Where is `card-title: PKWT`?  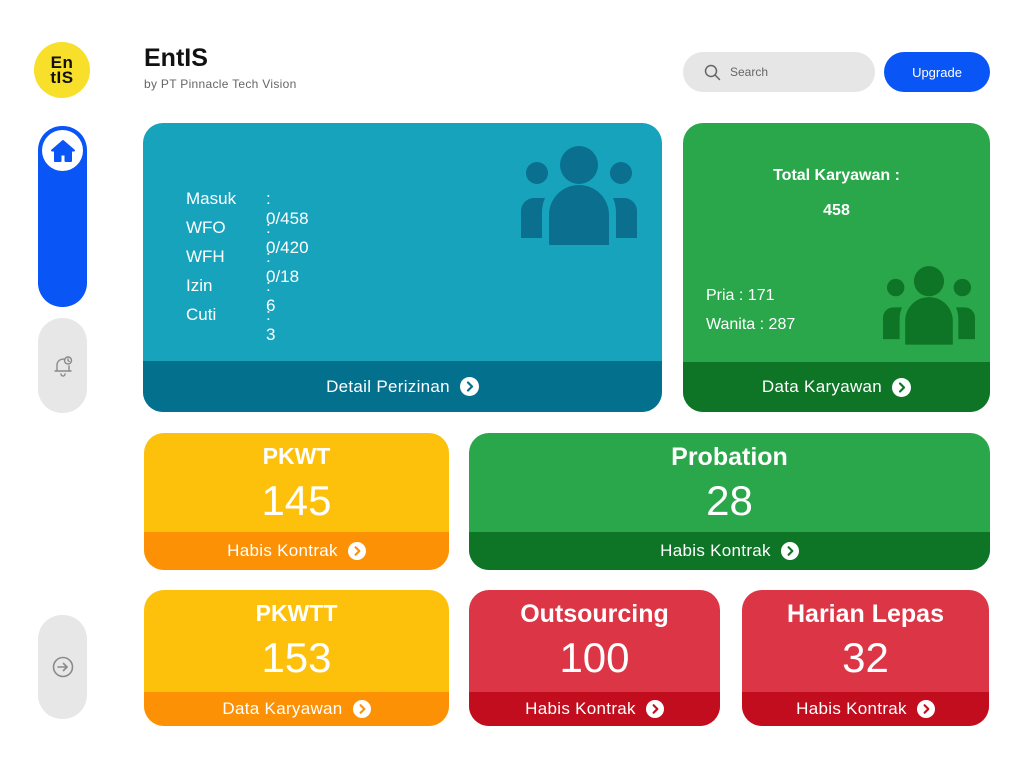
card-title: PKWT is located at coordinates (296, 456).